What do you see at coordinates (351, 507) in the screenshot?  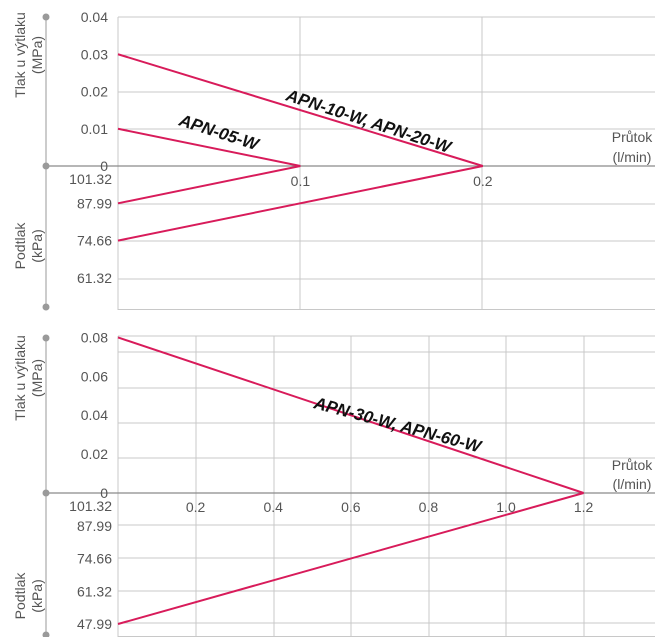 I see `x-tick-label: 0.6` at bounding box center [351, 507].